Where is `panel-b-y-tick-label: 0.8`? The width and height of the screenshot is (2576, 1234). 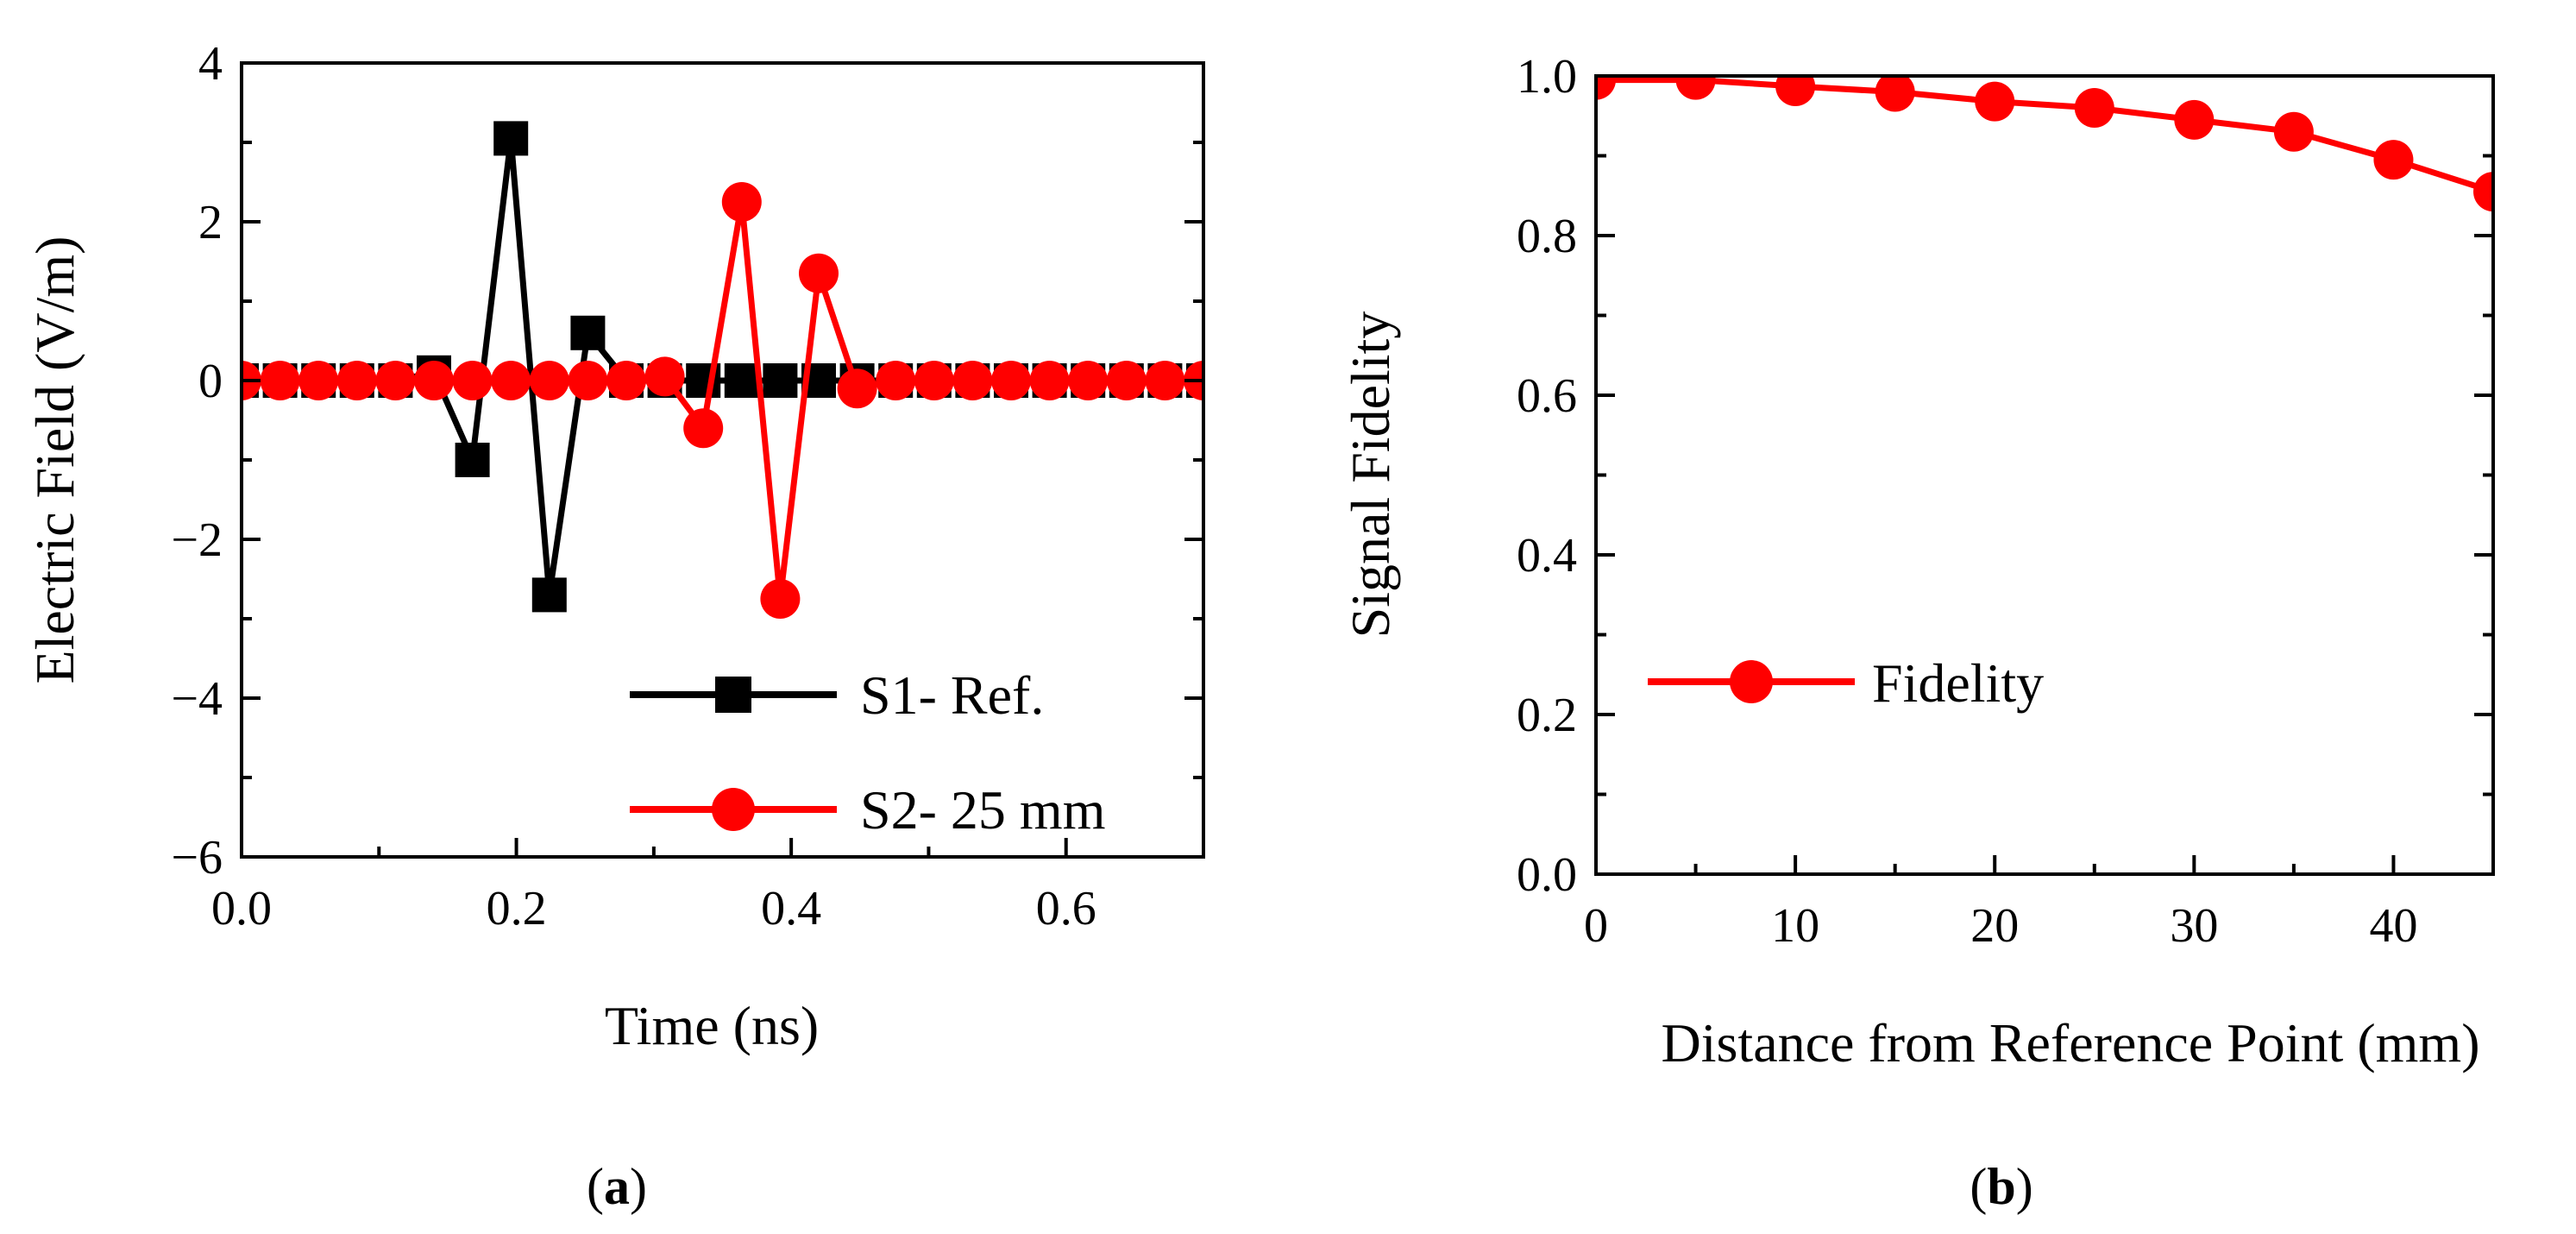
panel-b-y-tick-label: 0.8 is located at coordinates (1547, 236).